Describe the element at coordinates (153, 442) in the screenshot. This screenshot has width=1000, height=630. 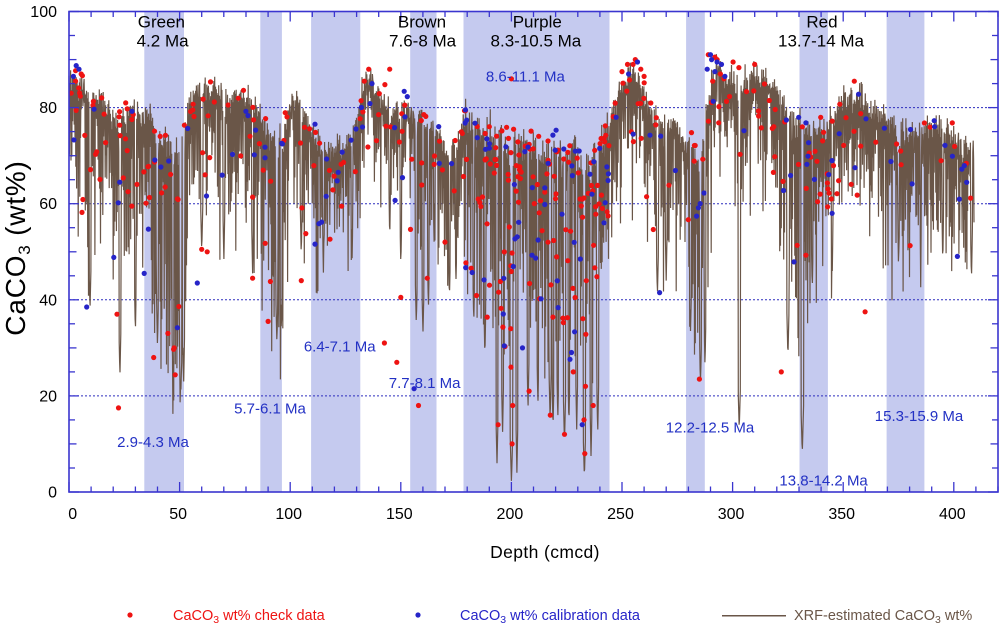
I see `svg-text: 2.9-4.3 Ma` at that location.